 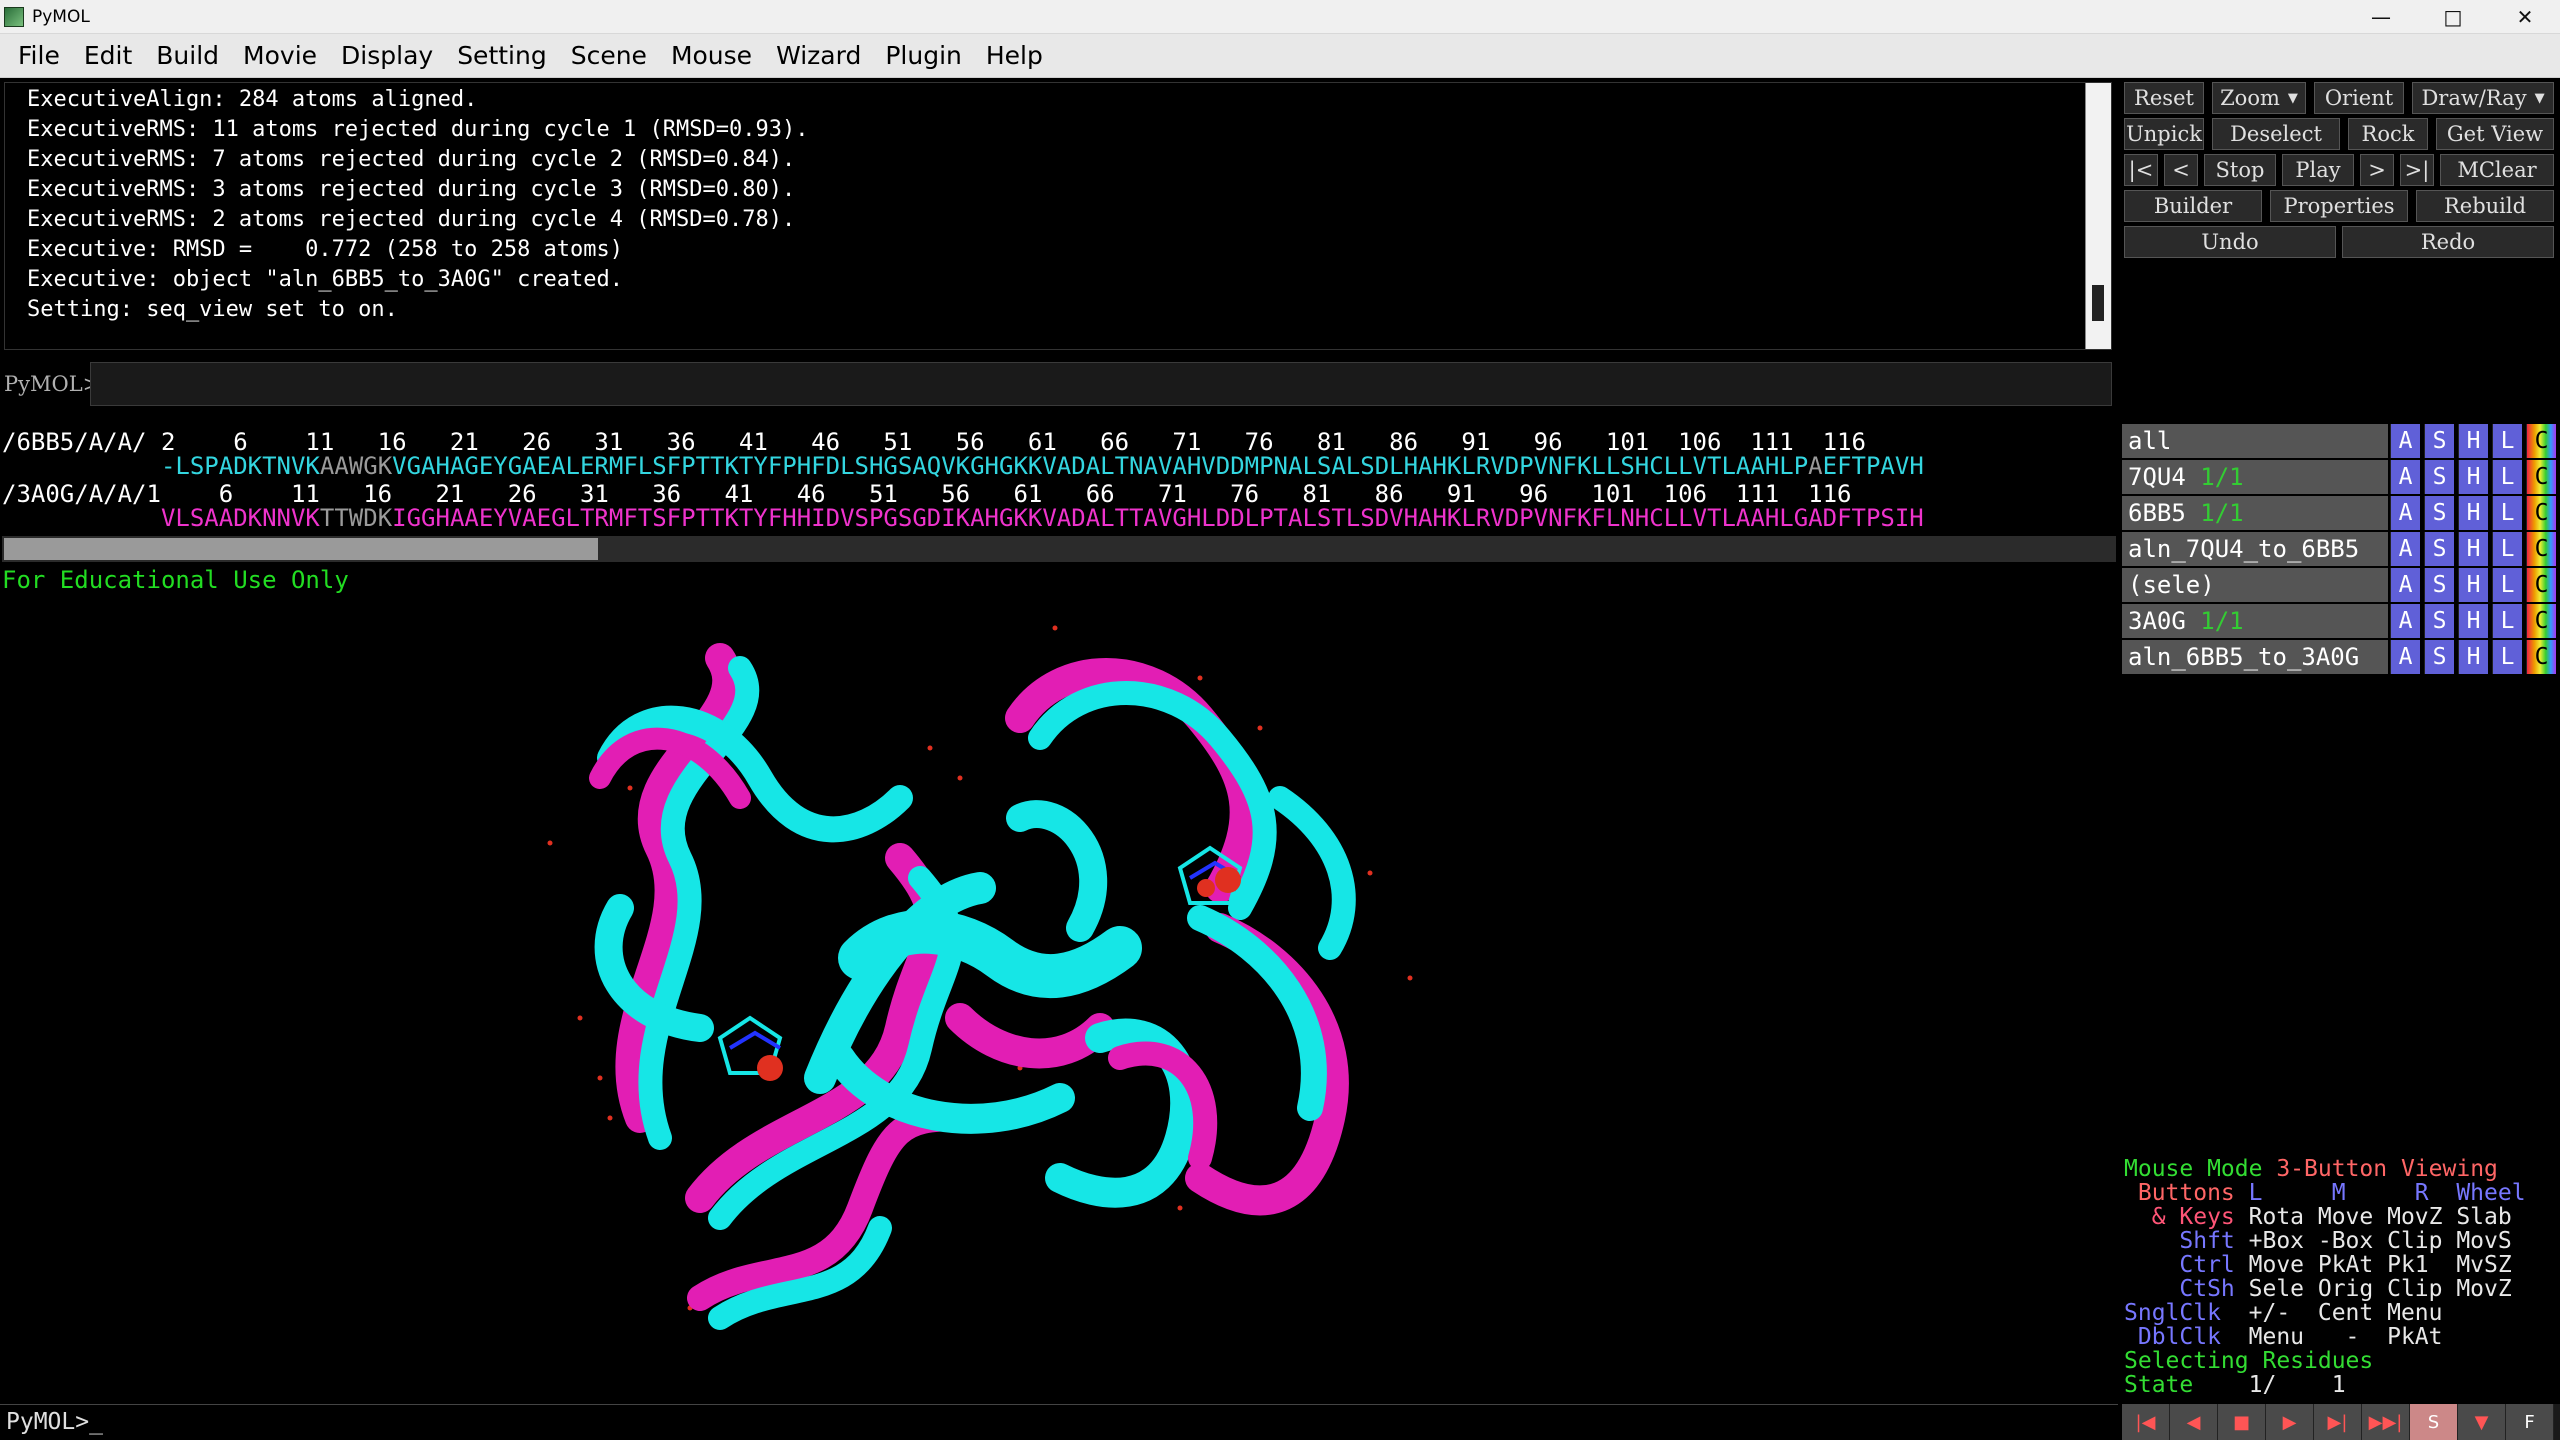 I want to click on object-name: 7QU4 1/1, so click(x=2255, y=477).